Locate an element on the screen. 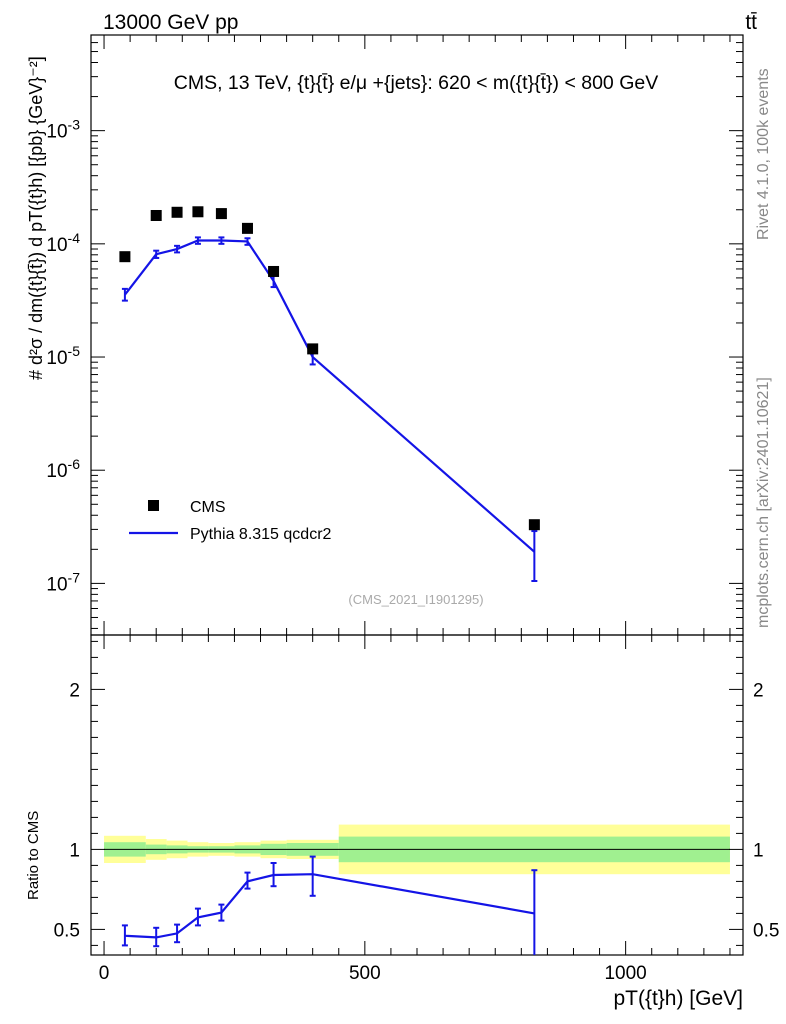 This screenshot has width=786, height=1024. ratio-ytick-label-left: 0.5 is located at coordinates (67, 930).